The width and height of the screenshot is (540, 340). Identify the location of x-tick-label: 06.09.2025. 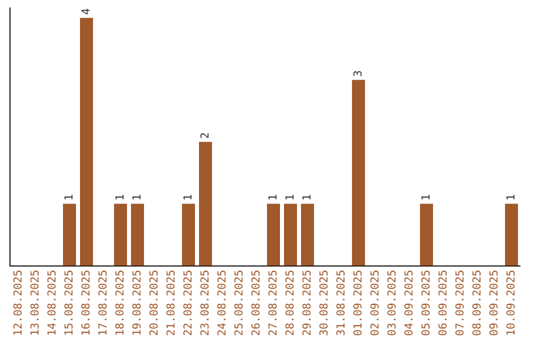
(443, 303).